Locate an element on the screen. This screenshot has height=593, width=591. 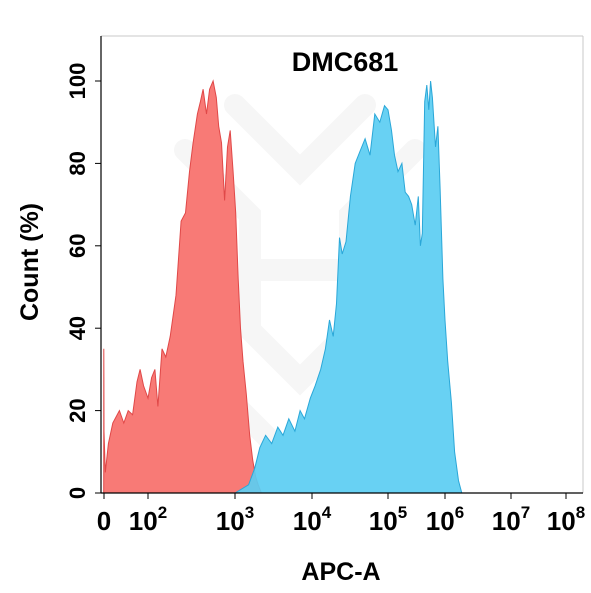
y-tick-label: 80 is located at coordinates (77, 163).